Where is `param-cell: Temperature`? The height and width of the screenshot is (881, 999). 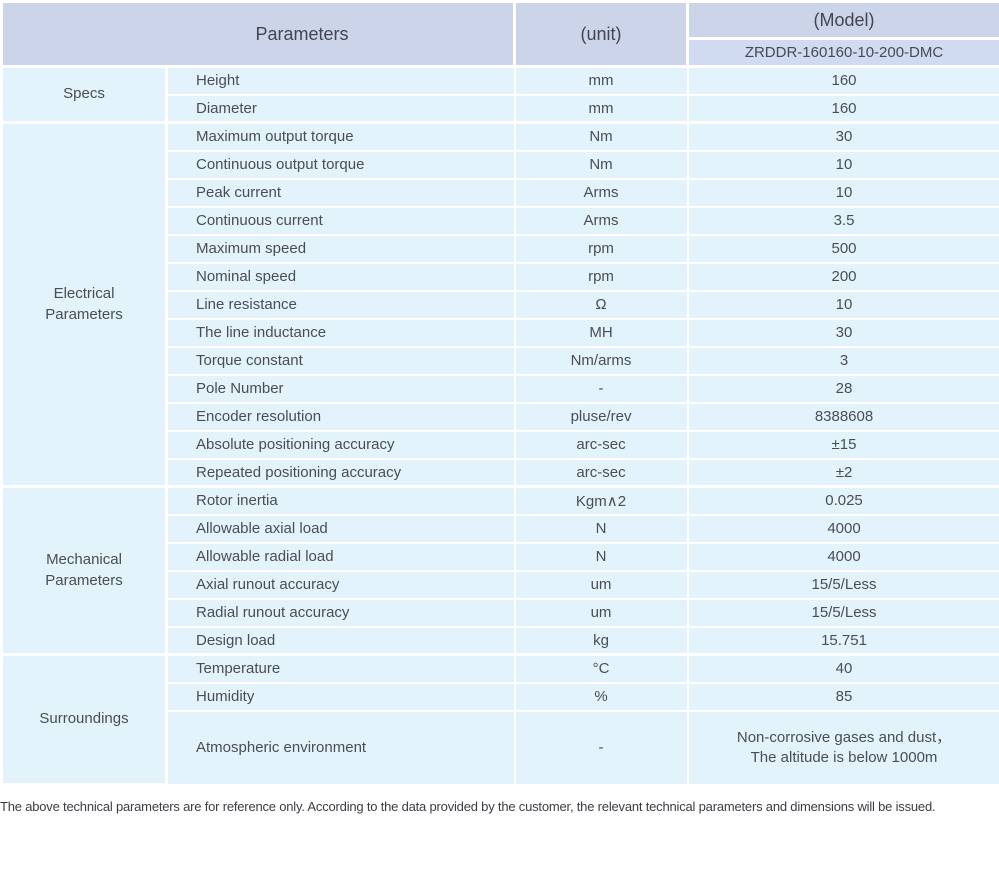
param-cell: Temperature is located at coordinates (340, 668).